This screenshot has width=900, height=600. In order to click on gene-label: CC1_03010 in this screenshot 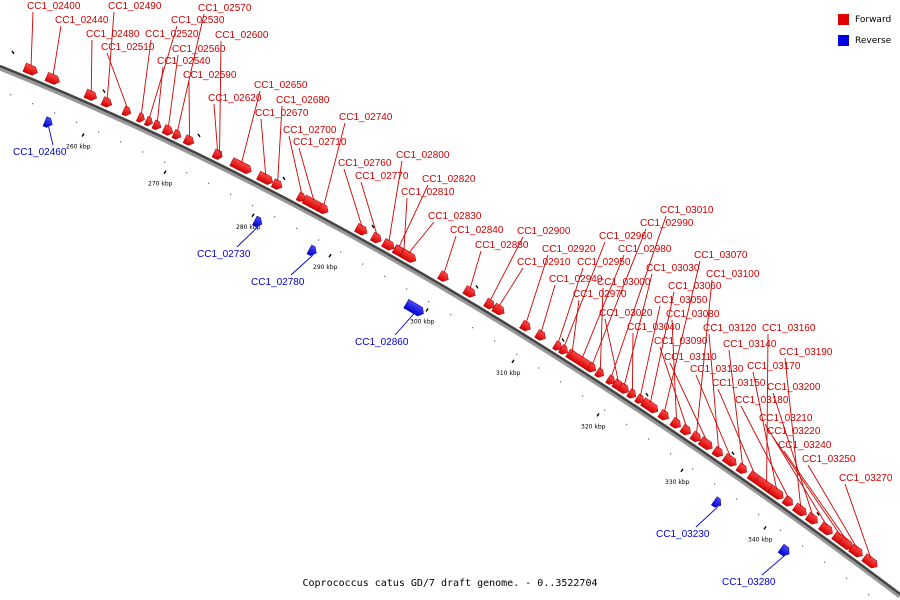, I will do `click(687, 210)`.